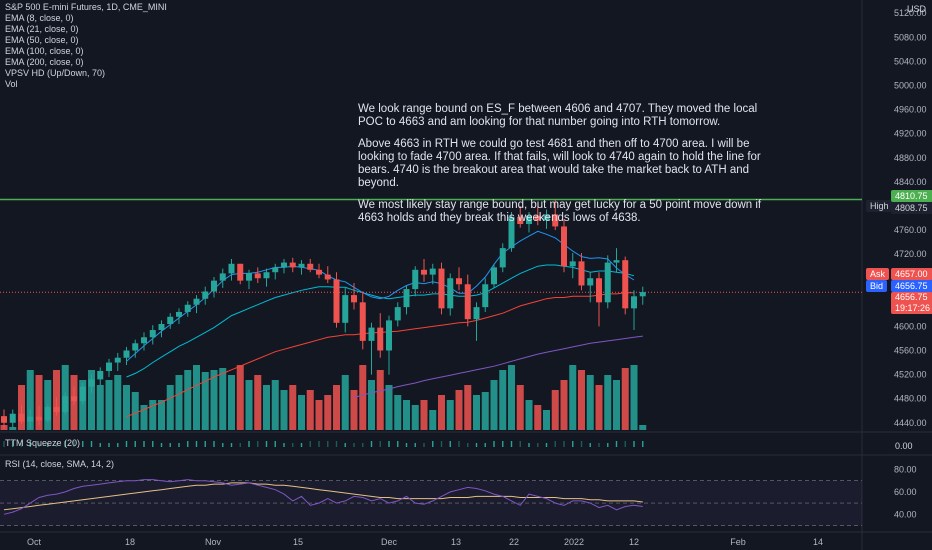 This screenshot has width=932, height=550. I want to click on indicator-legend-item: EMA (100, close, 0), so click(44, 51).